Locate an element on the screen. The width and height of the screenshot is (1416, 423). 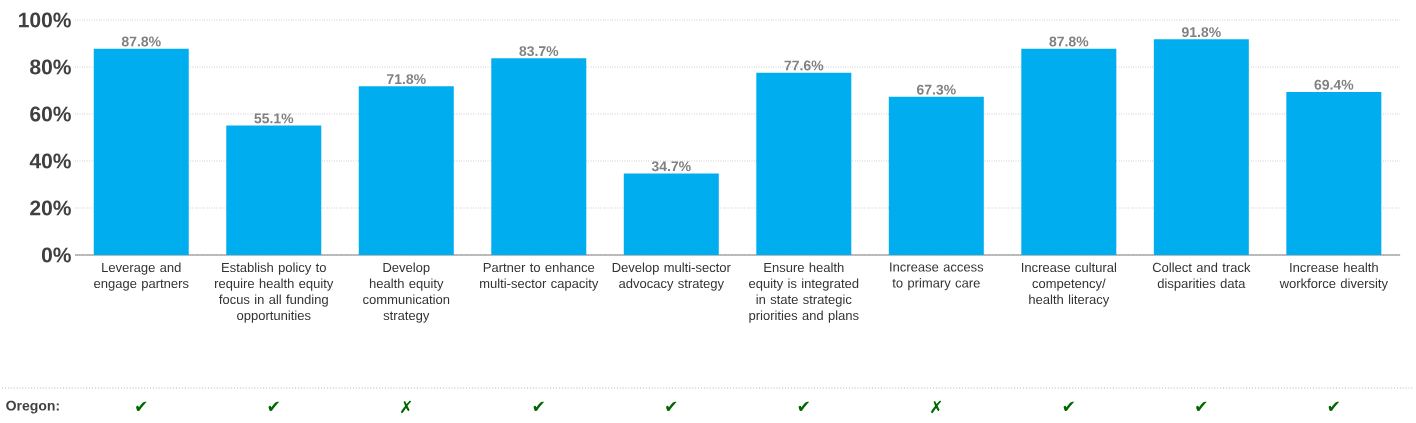
x-tick-label: Increase health workforce diversity is located at coordinates (1333, 276).